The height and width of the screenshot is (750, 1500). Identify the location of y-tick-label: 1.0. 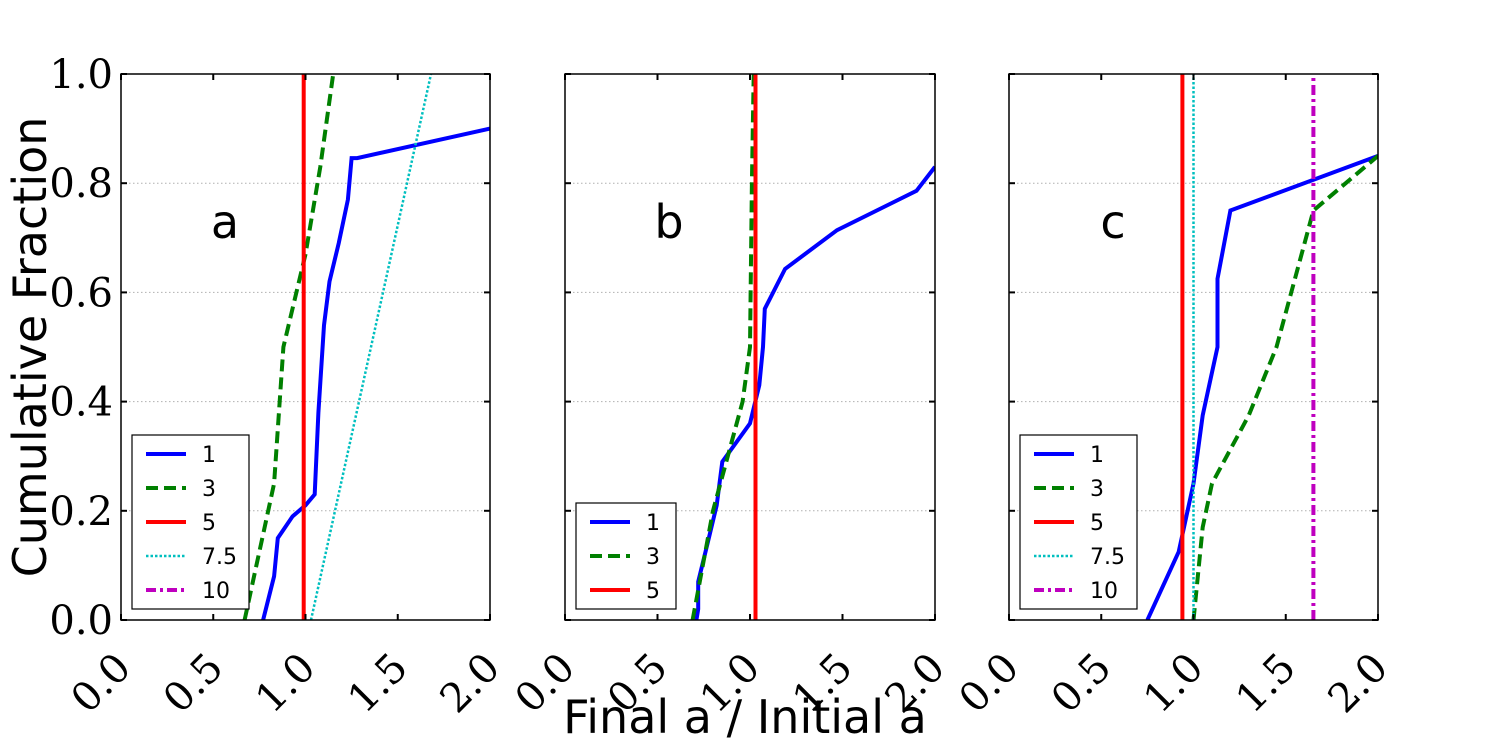
(81, 75).